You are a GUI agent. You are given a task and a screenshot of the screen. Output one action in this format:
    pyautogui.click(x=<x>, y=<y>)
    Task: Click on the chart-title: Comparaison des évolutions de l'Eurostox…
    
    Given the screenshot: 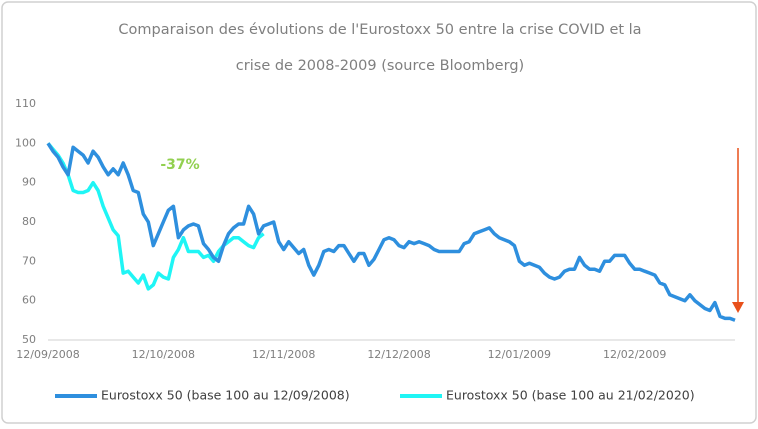 What is the action you would take?
    pyautogui.click(x=379, y=30)
    